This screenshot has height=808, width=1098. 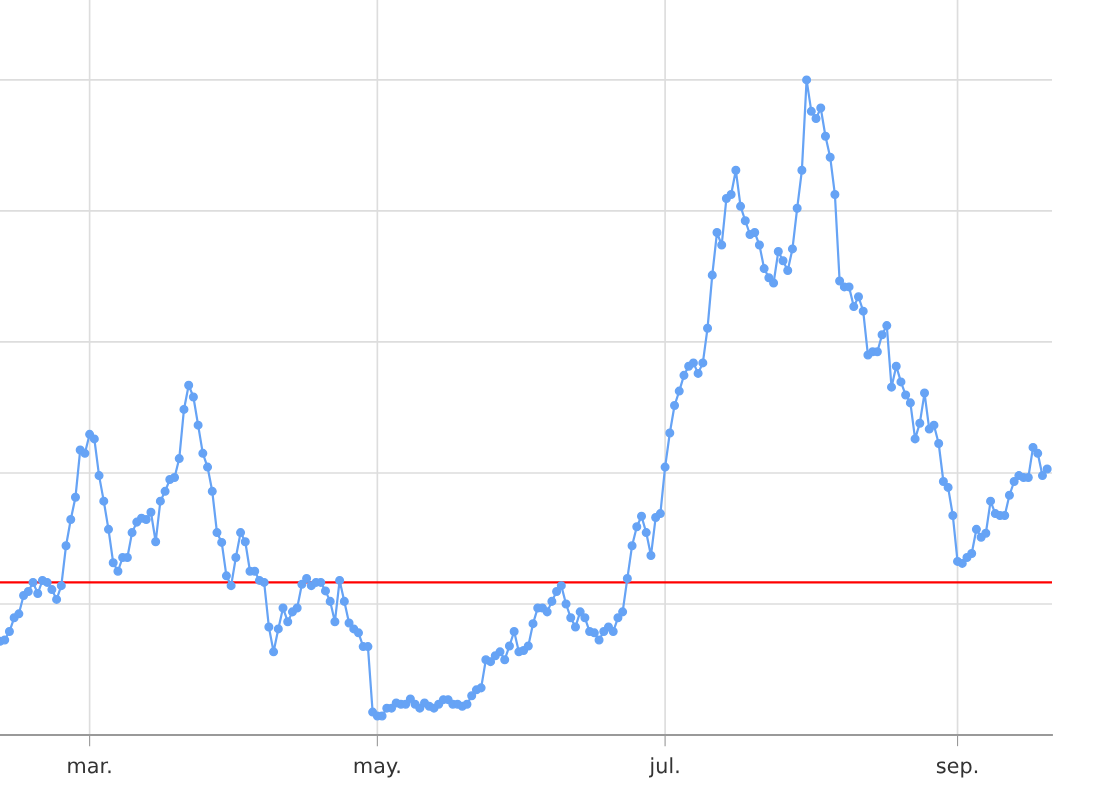 I want to click on x-tick-label: may., so click(x=377, y=769).